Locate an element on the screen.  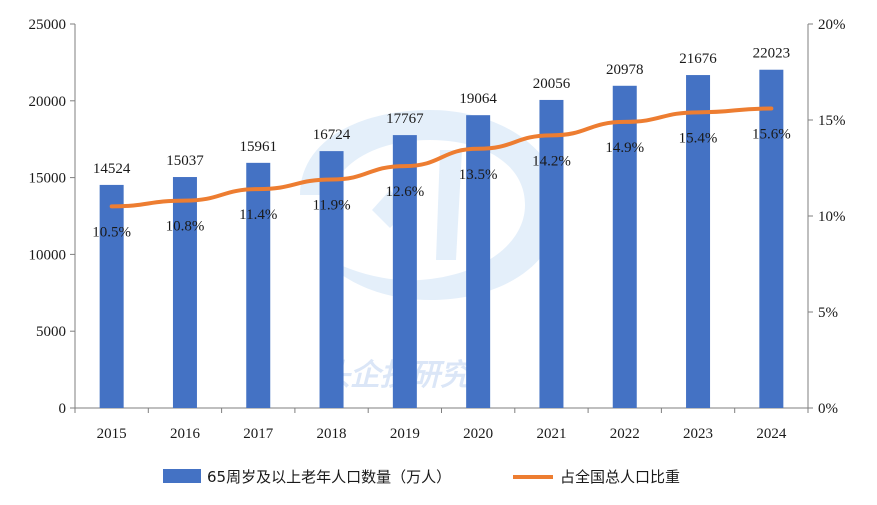
legend: 65周岁及以上老年人口数量（万人） 占全国总人口比重 is located at coordinates (421, 477).